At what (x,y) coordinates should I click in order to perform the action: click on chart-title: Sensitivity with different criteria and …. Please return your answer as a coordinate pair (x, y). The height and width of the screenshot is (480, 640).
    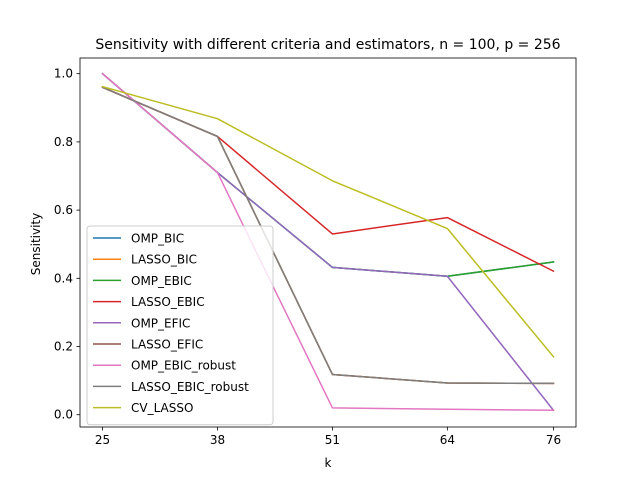
    Looking at the image, I should click on (327, 45).